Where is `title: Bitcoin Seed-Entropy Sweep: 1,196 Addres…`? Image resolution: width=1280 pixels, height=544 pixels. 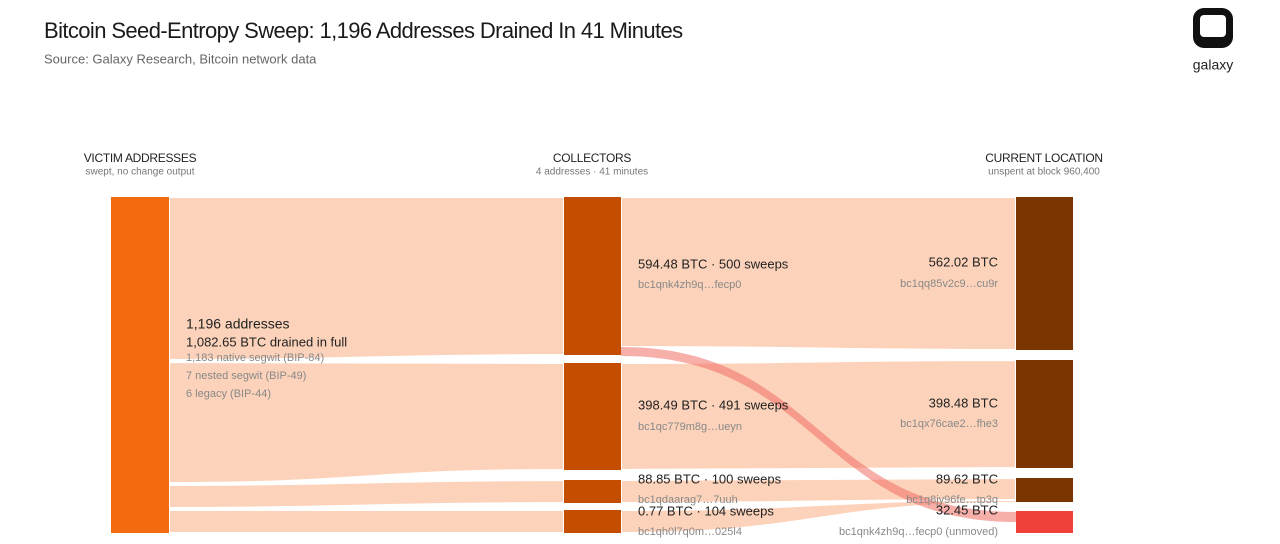
title: Bitcoin Seed-Entropy Sweep: 1,196 Addres… is located at coordinates (363, 30).